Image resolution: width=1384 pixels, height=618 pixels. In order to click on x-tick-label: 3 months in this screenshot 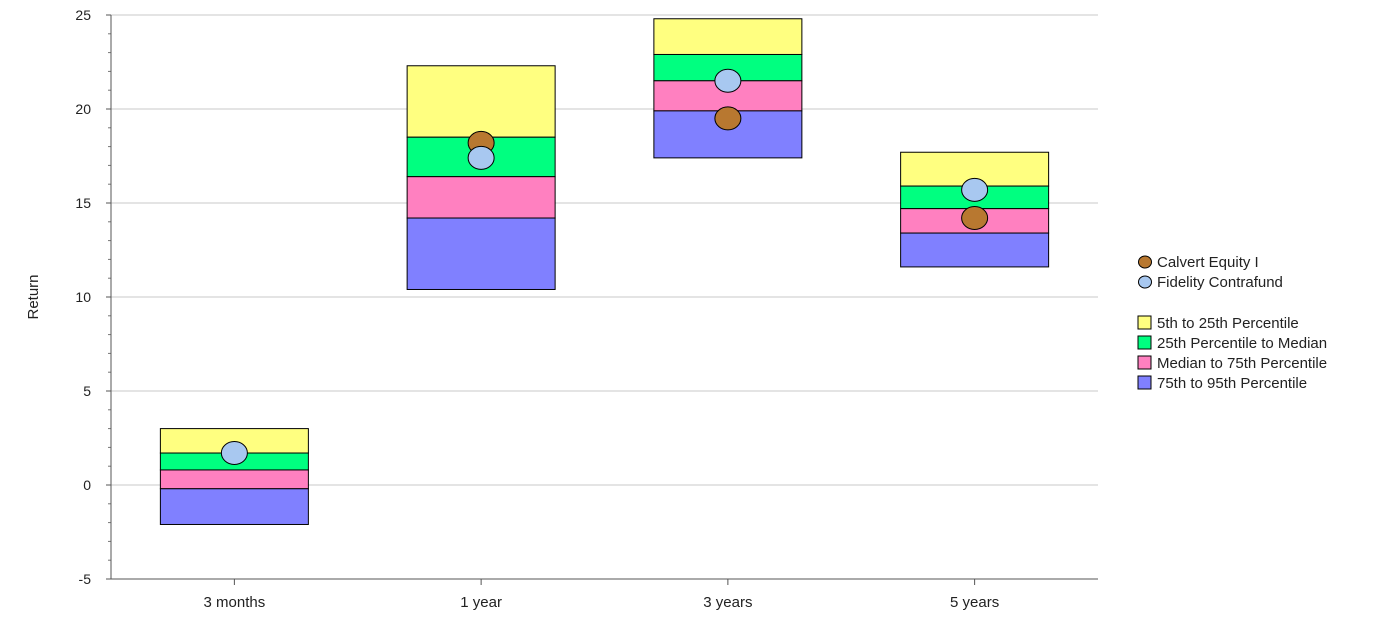, I will do `click(235, 602)`.